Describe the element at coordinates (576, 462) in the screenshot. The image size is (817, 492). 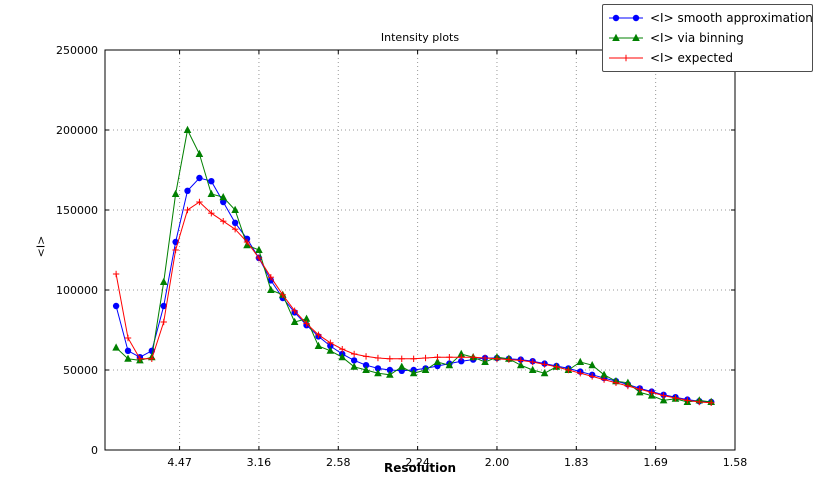
I see `svg-text: 1.83` at that location.